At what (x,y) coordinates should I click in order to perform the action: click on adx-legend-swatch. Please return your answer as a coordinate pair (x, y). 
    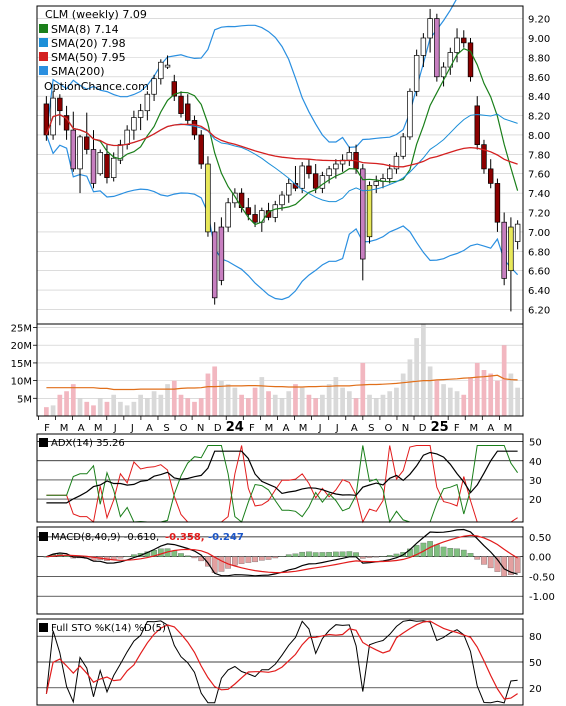
    Looking at the image, I should click on (43, 442).